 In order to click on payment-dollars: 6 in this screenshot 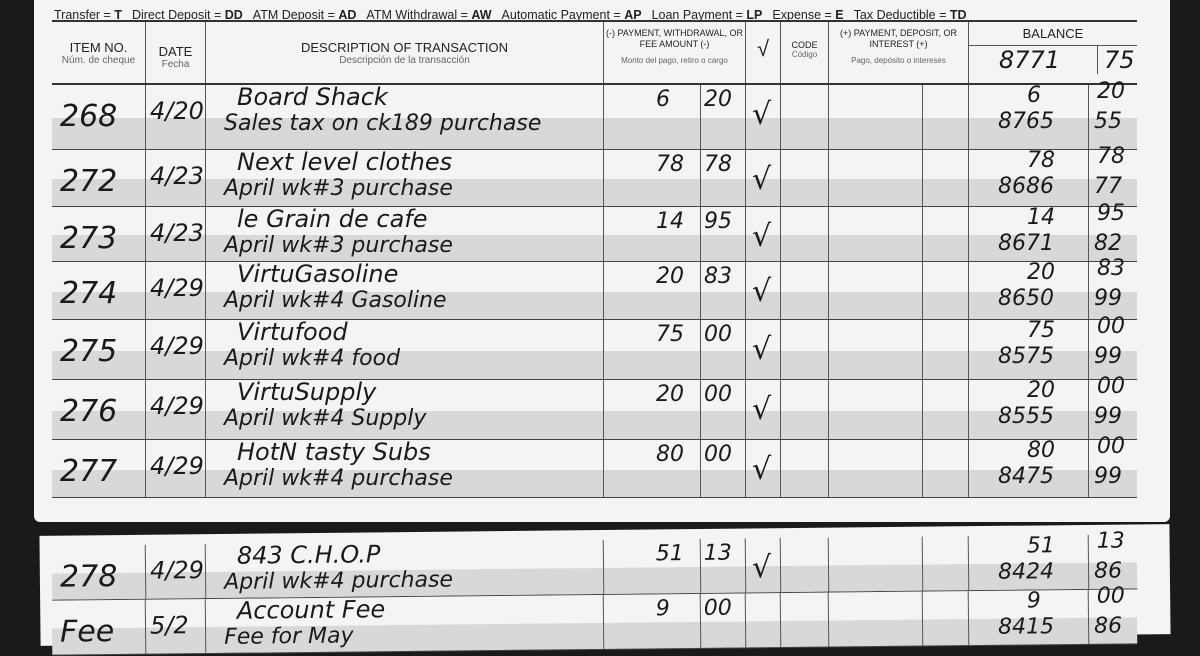, I will do `click(663, 99)`.